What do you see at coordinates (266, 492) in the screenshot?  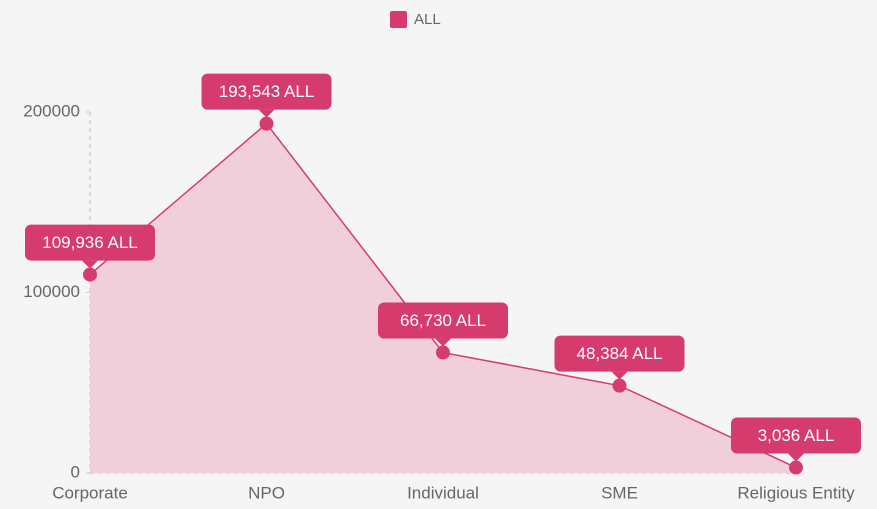 I see `x-tick-label: NPO` at bounding box center [266, 492].